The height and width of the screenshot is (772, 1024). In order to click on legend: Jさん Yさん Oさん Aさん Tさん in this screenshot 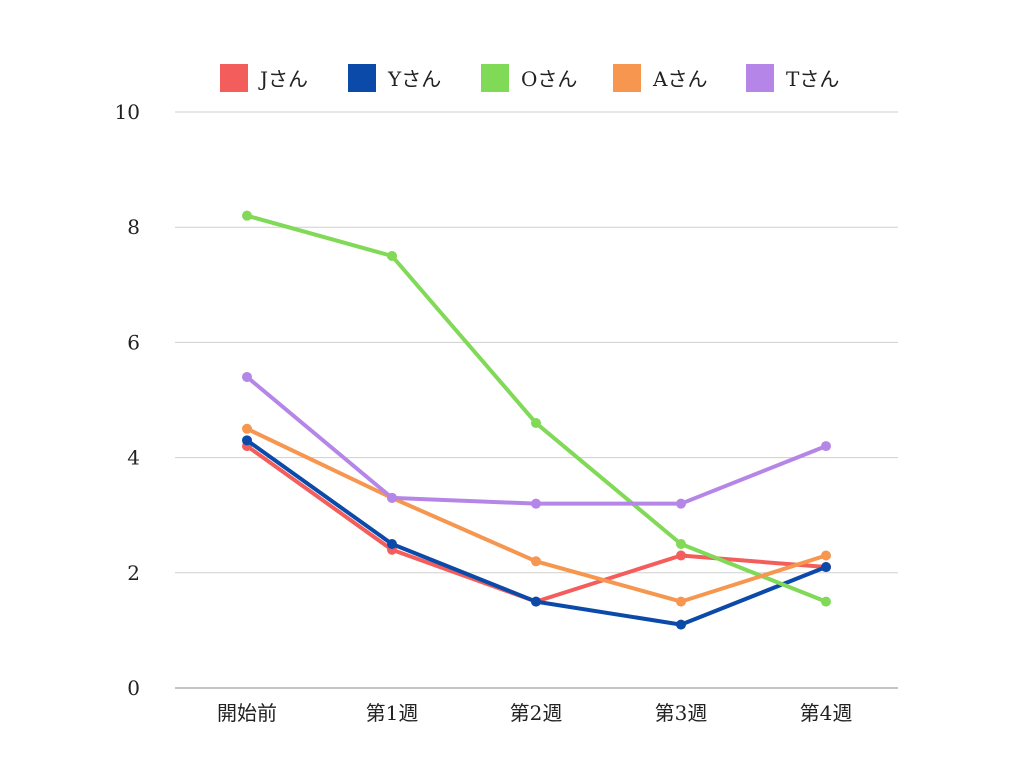, I will do `click(529, 78)`.